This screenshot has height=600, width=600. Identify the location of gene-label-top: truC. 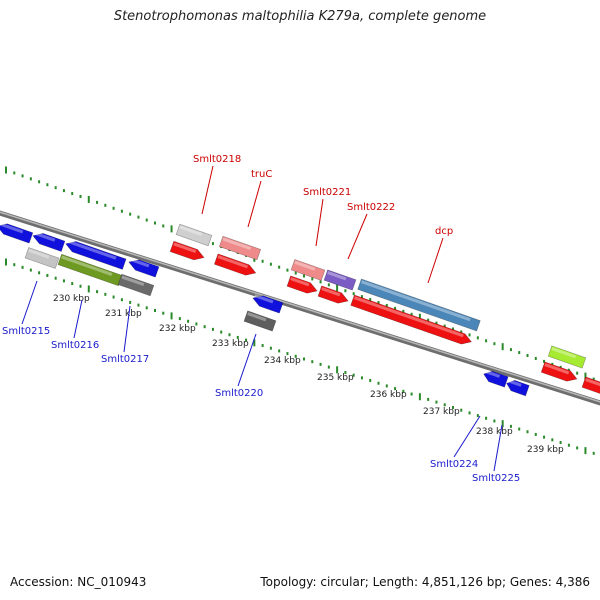
(261, 174).